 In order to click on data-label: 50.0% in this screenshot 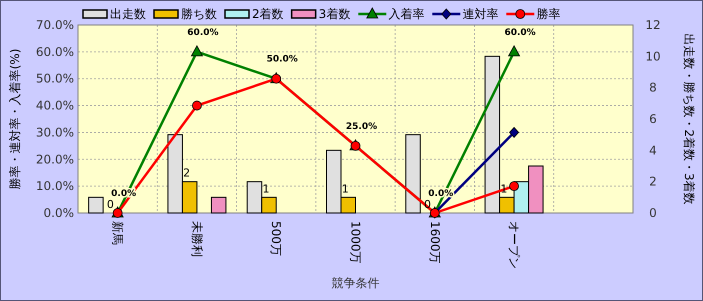, I will do `click(282, 59)`.